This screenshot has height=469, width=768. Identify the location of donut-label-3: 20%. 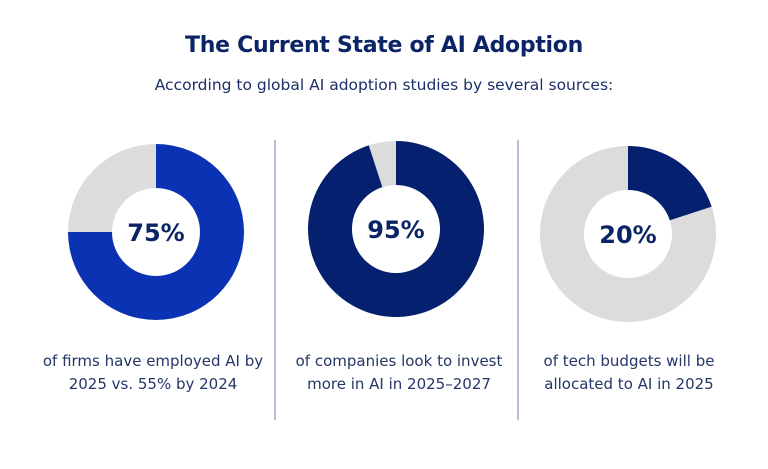
(627, 235).